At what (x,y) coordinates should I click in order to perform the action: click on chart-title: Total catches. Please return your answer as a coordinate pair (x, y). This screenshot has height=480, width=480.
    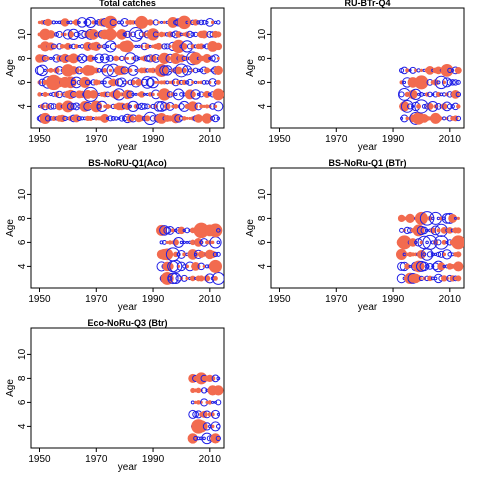
    Looking at the image, I should click on (127, 4).